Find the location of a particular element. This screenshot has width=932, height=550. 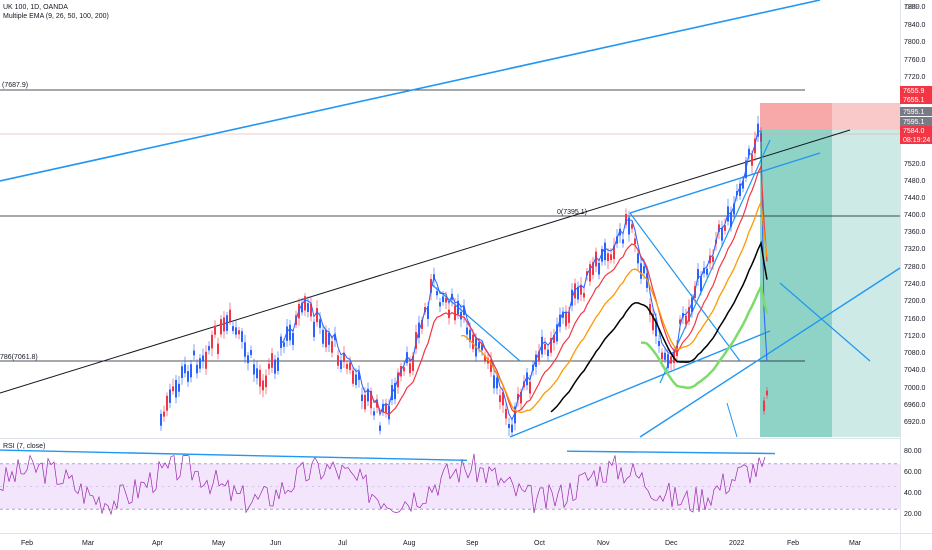

indicator-title: Multiple EMA (9, 26, 50, 100, 200) is located at coordinates (56, 16).